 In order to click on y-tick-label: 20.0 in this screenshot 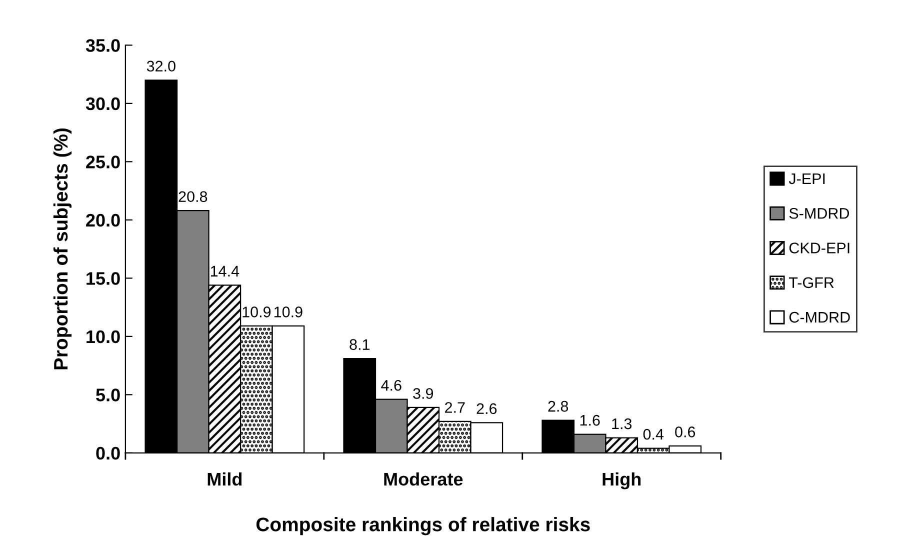, I will do `click(103, 220)`.